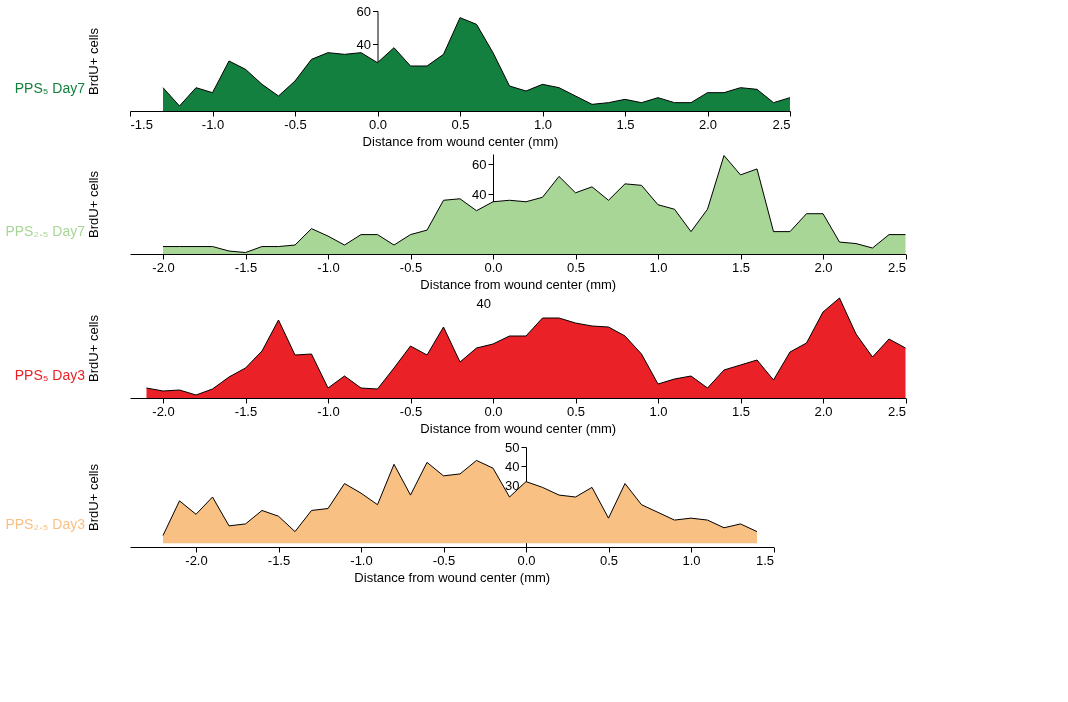  What do you see at coordinates (512, 485) in the screenshot?
I see `y-tick-label: 30` at bounding box center [512, 485].